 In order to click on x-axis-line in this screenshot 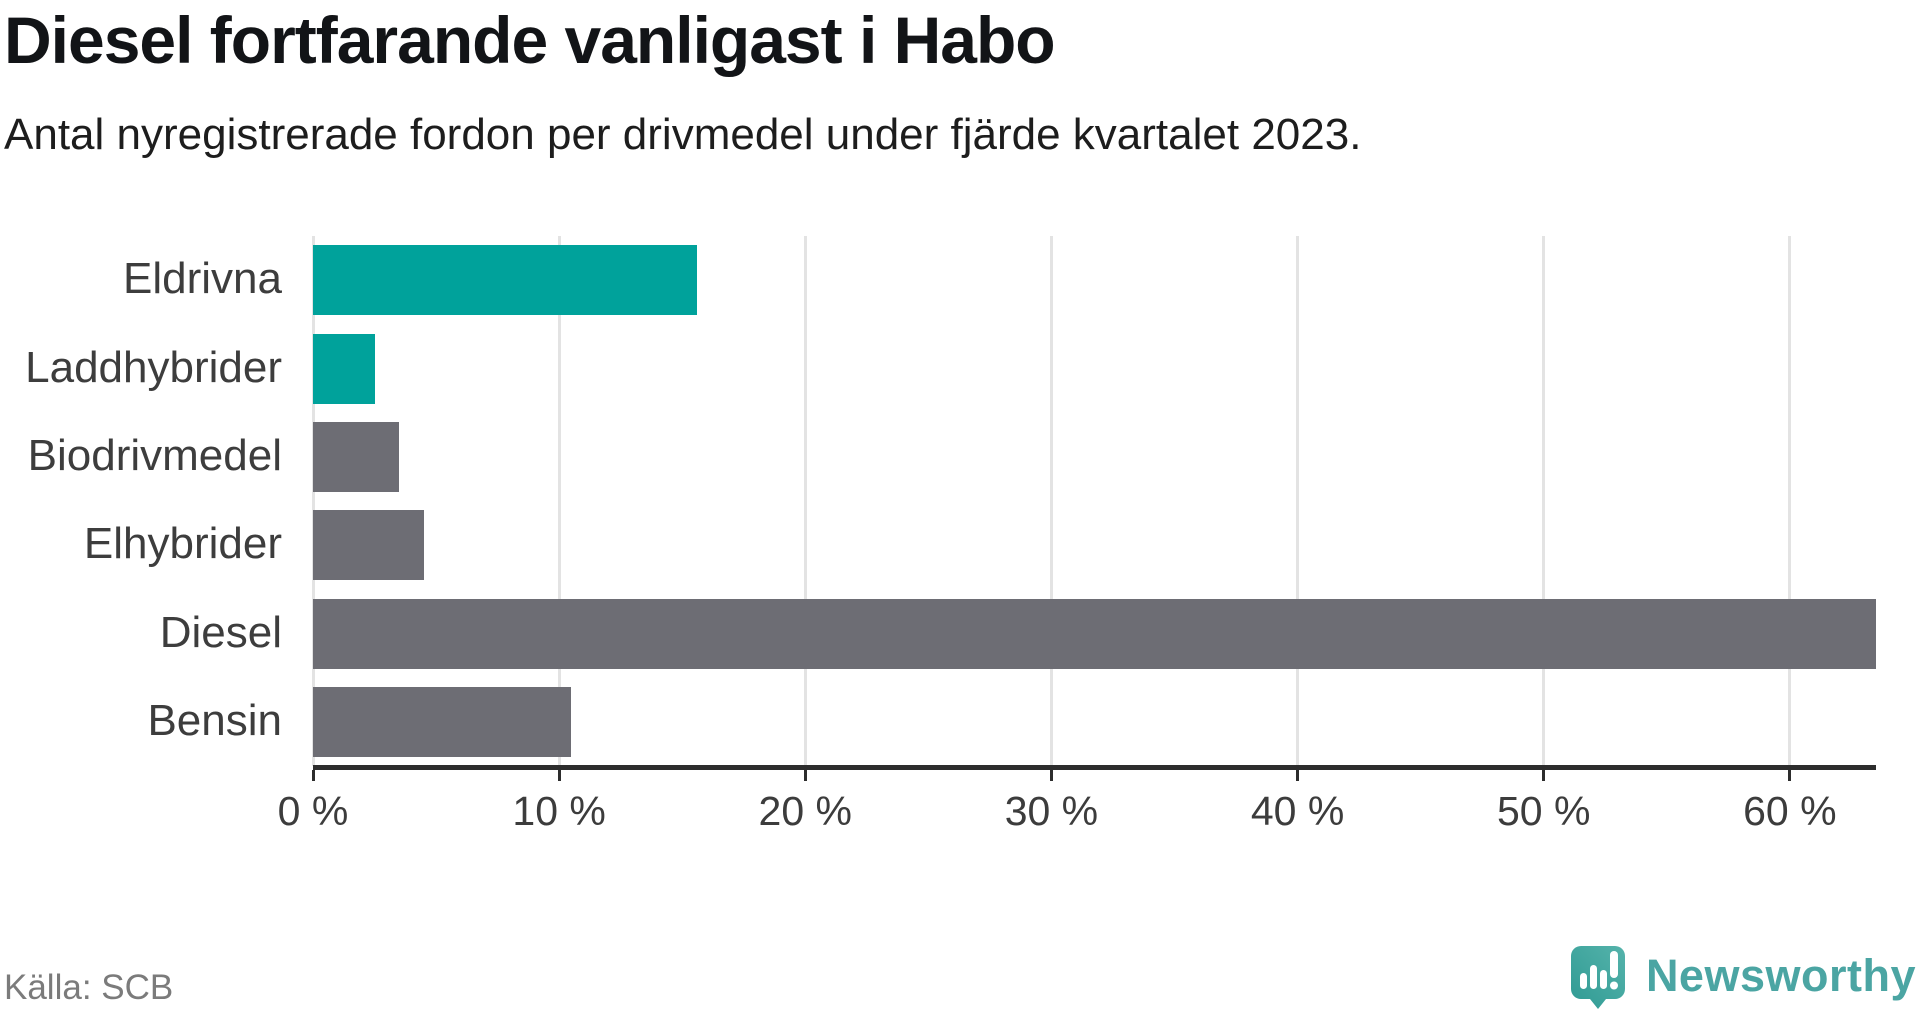, I will do `click(1094, 767)`.